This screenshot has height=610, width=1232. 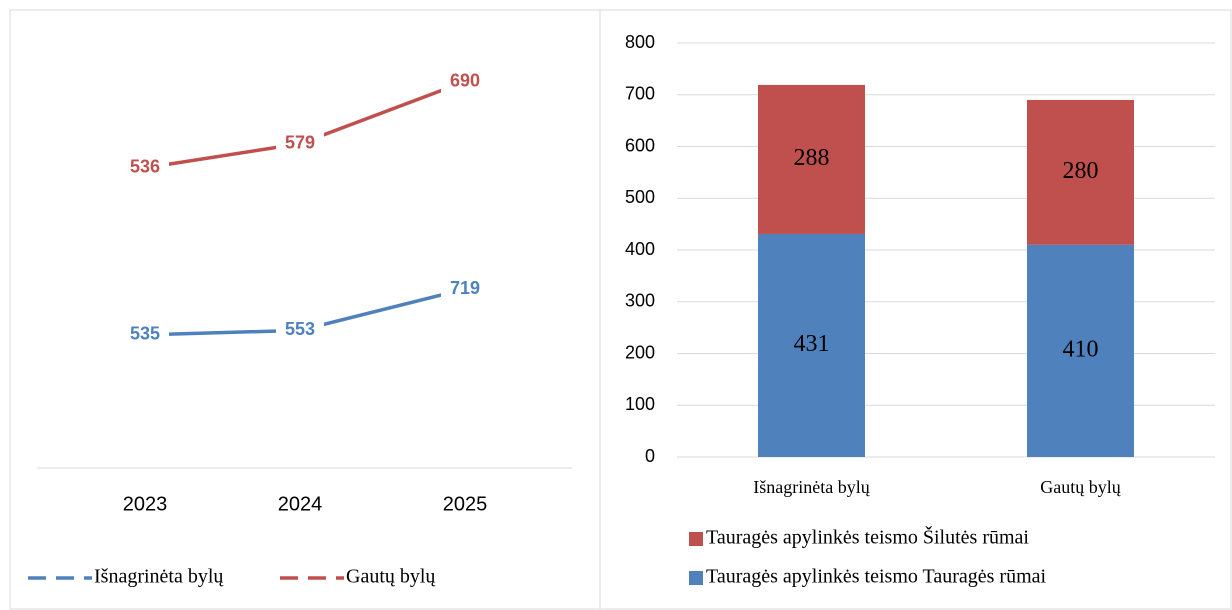 What do you see at coordinates (640, 404) in the screenshot?
I see `y-tick-label: 100` at bounding box center [640, 404].